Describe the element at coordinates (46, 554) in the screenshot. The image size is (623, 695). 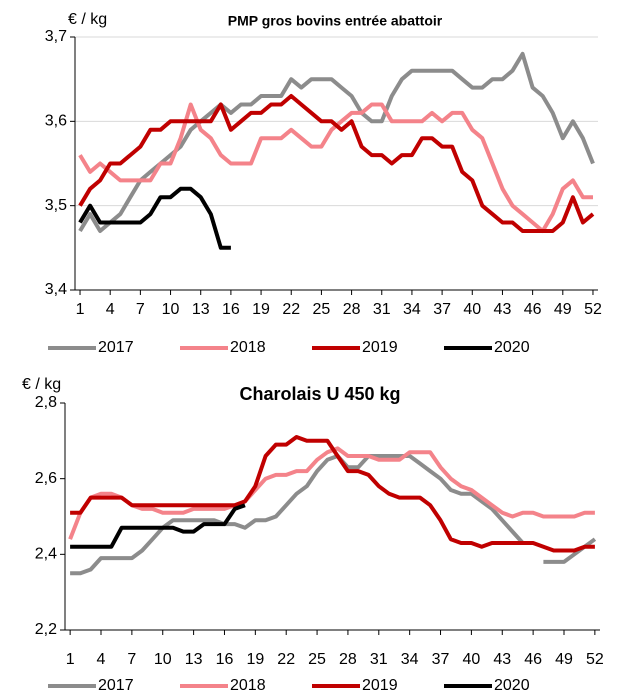
I see `y-tick-label: 2,4` at that location.